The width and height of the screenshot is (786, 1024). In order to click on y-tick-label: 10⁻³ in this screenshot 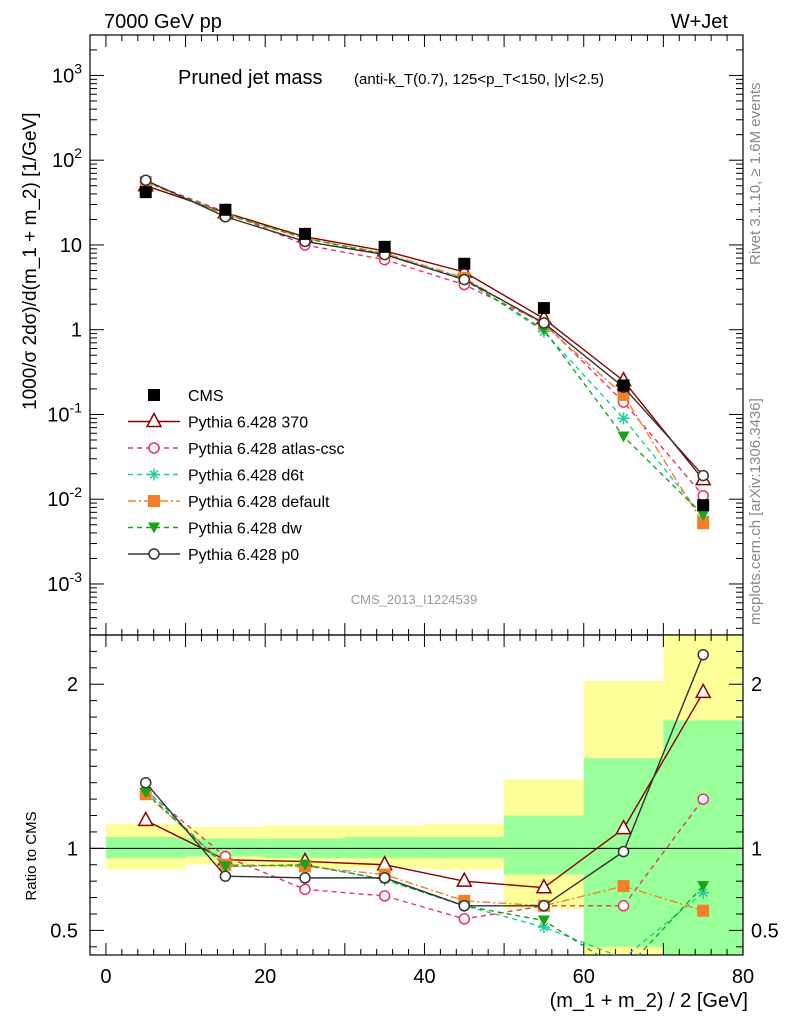, I will do `click(64, 582)`.